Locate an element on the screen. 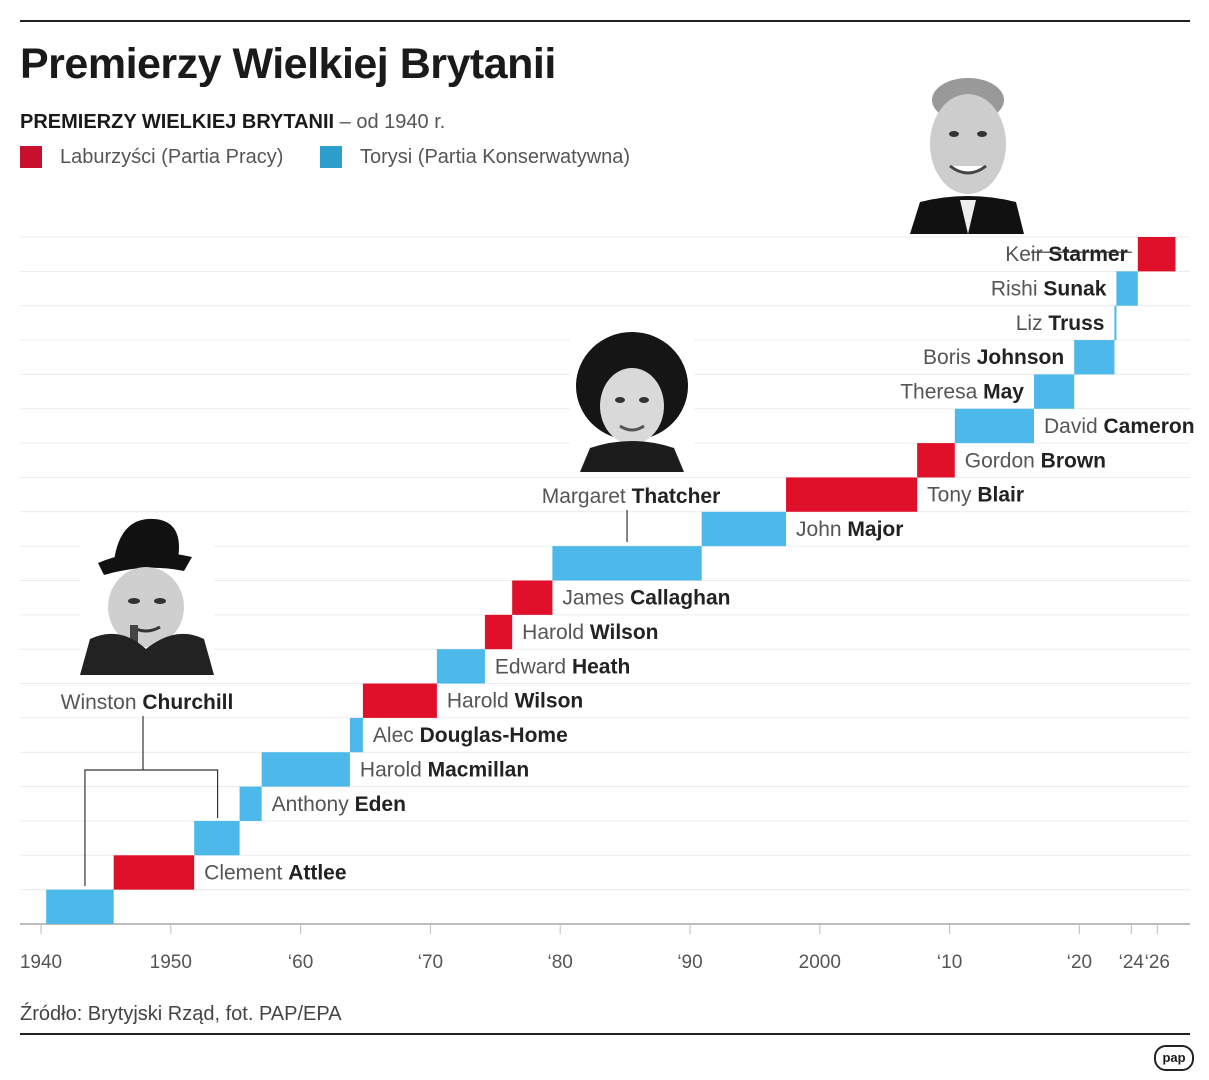 The width and height of the screenshot is (1209, 1080). term-label: Theresa May is located at coordinates (962, 392).